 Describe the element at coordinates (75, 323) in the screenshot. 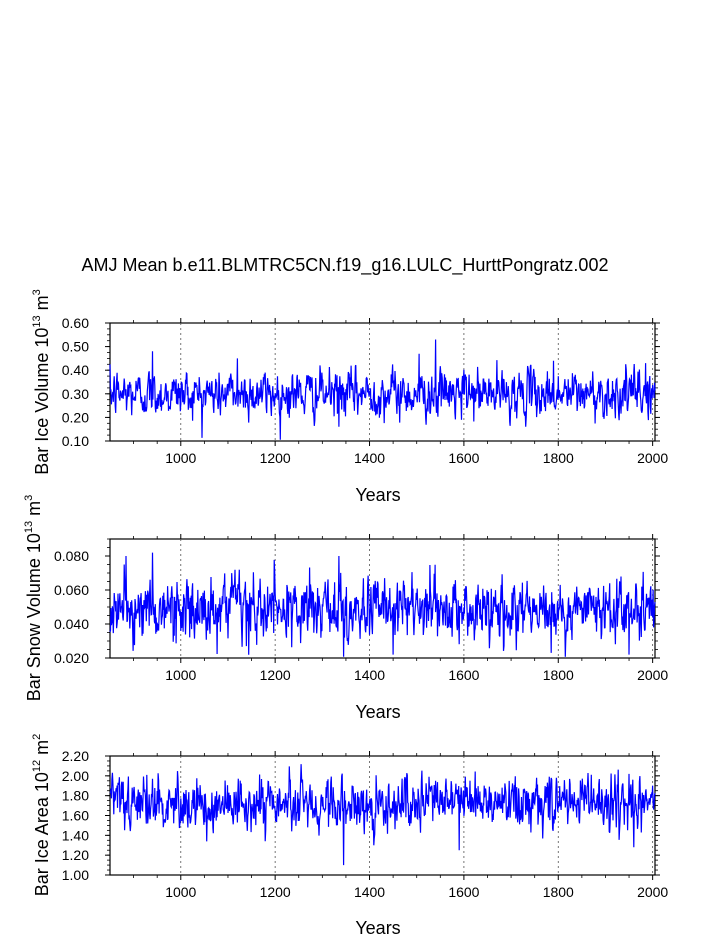

I see `y-tick-label: 0.60` at that location.